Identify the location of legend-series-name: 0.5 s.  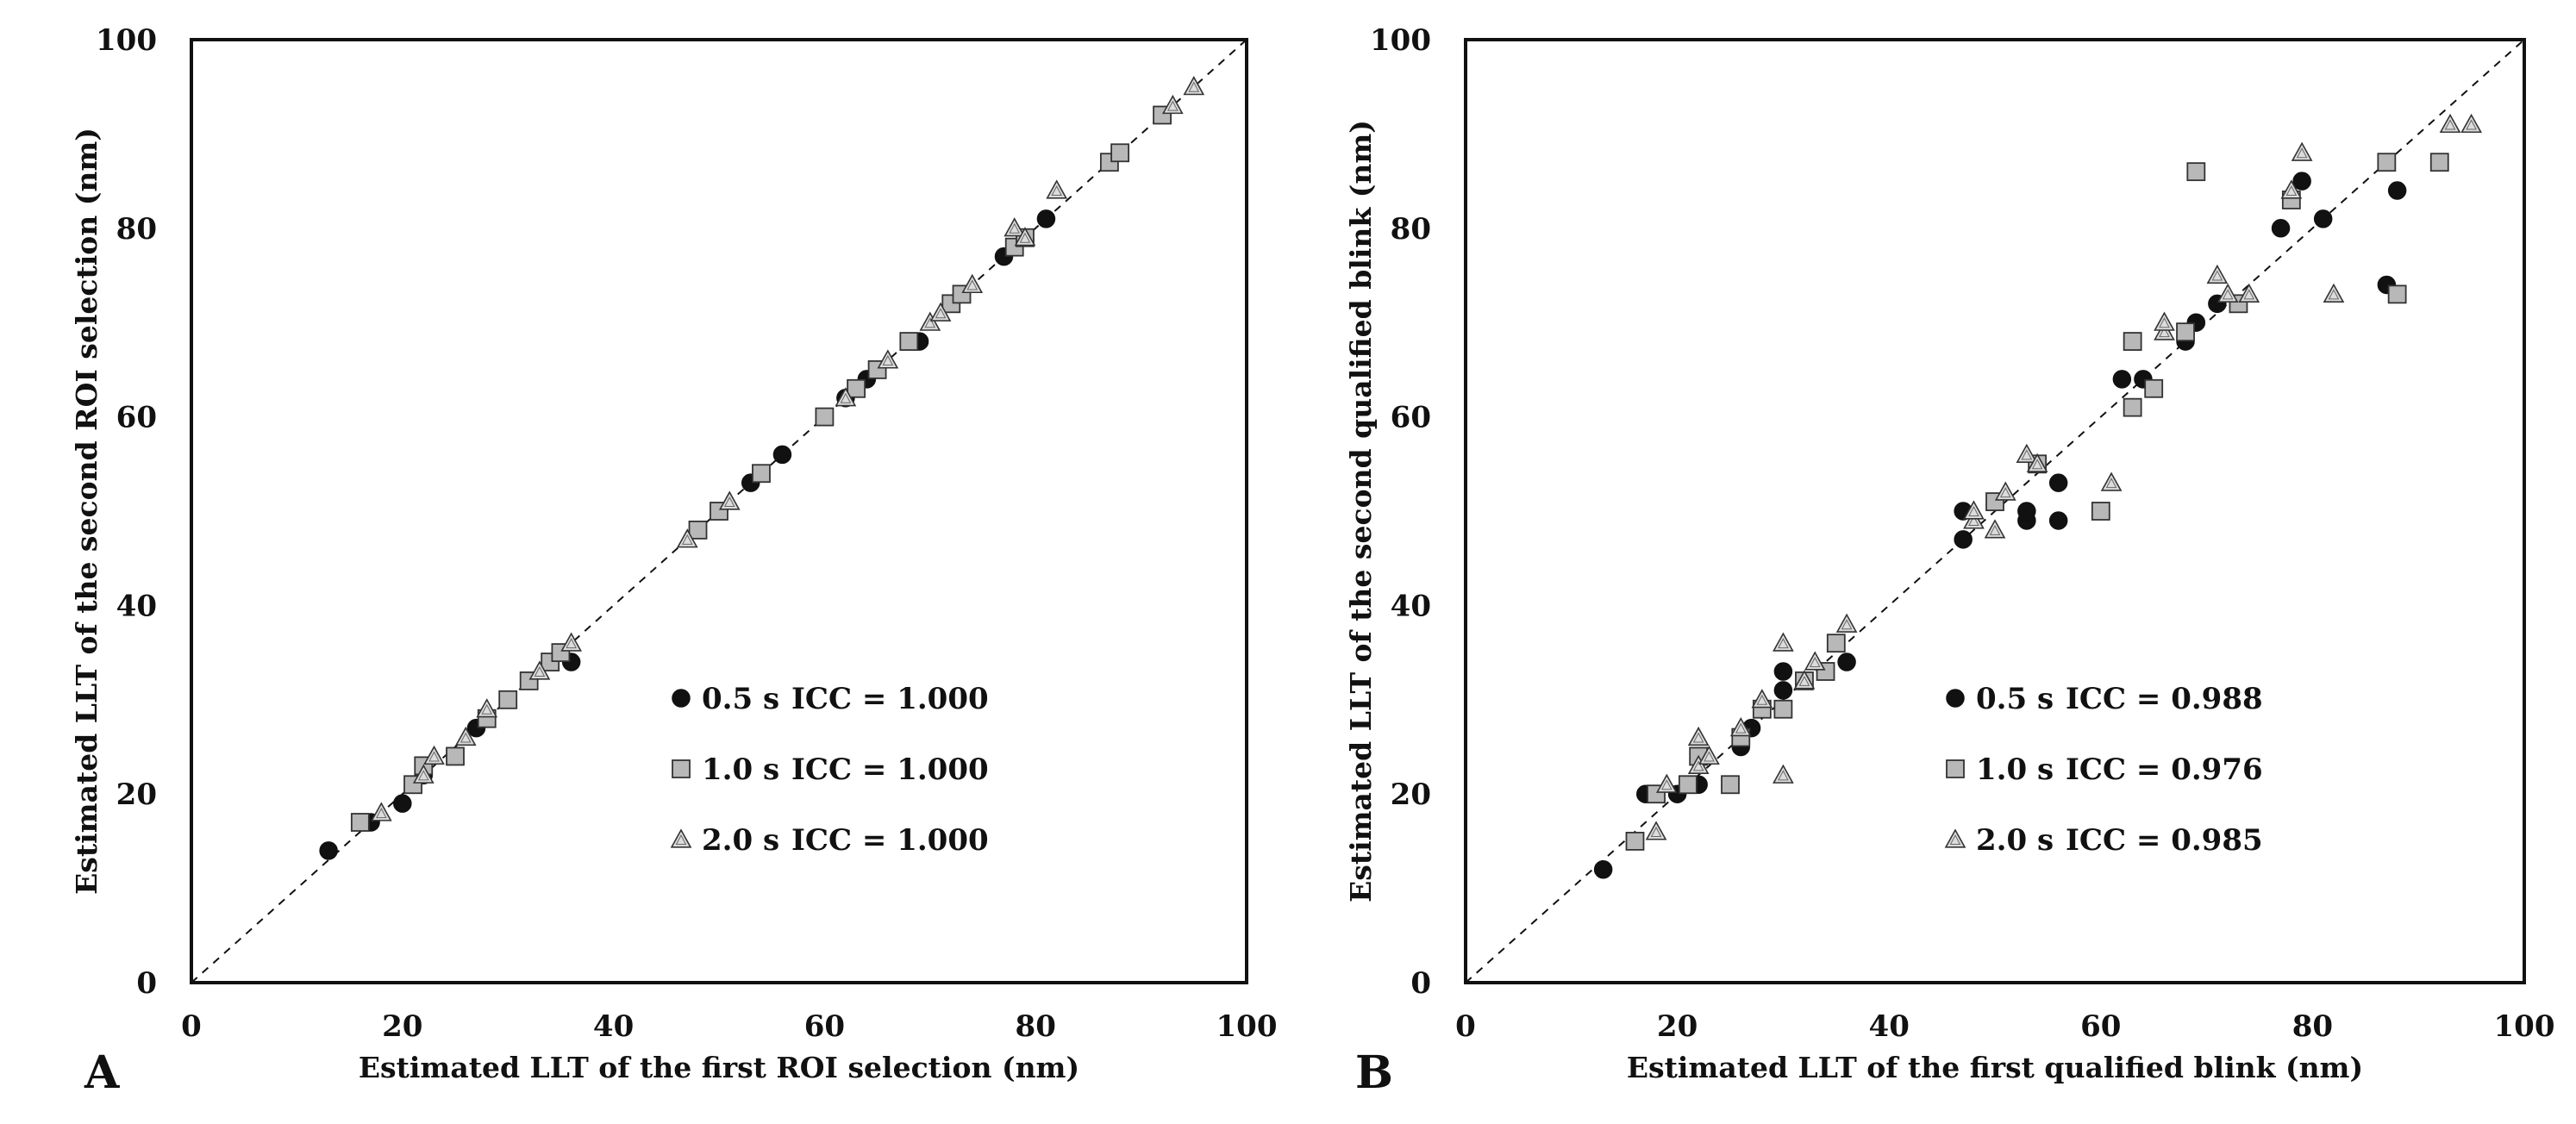
(740, 699).